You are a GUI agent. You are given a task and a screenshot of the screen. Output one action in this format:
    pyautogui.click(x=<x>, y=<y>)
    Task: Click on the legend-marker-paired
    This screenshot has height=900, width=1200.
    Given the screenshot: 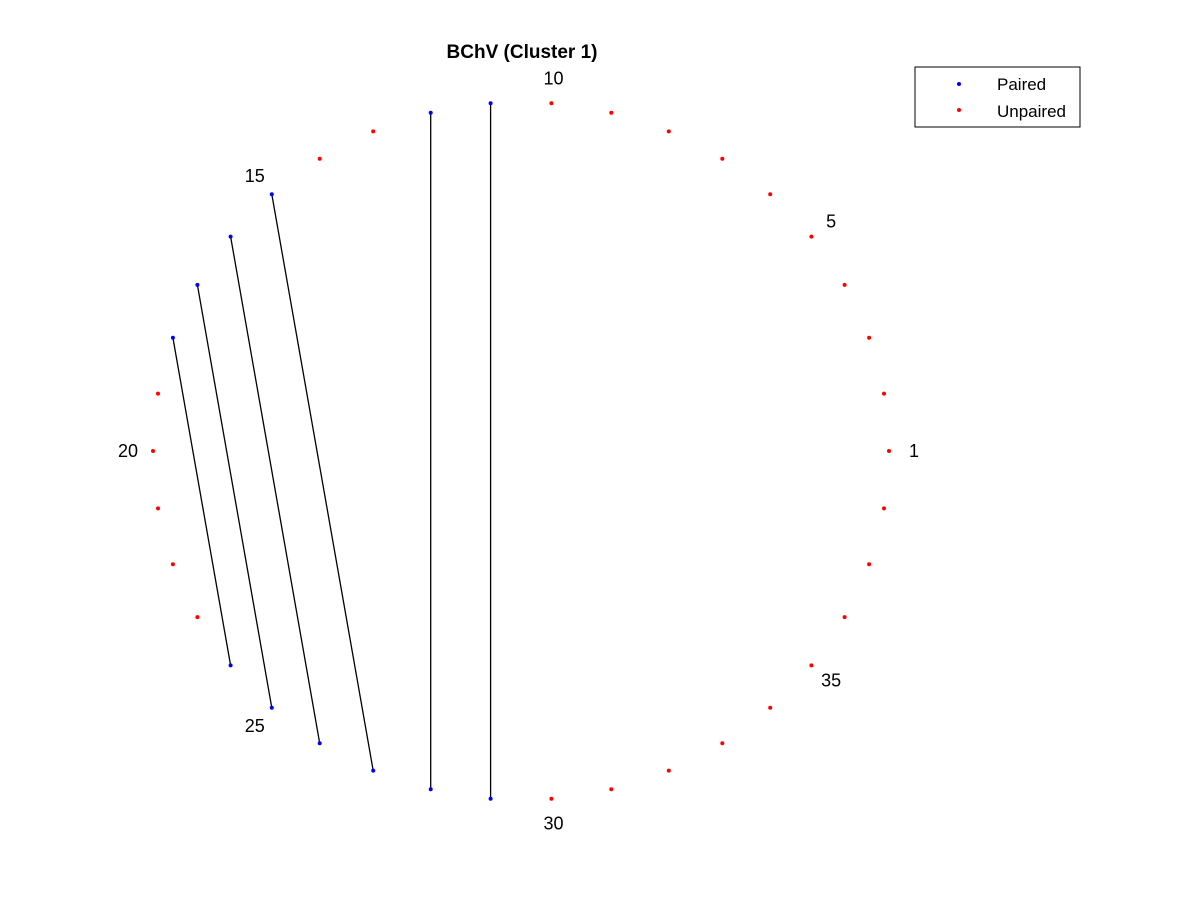 What is the action you would take?
    pyautogui.click(x=959, y=84)
    